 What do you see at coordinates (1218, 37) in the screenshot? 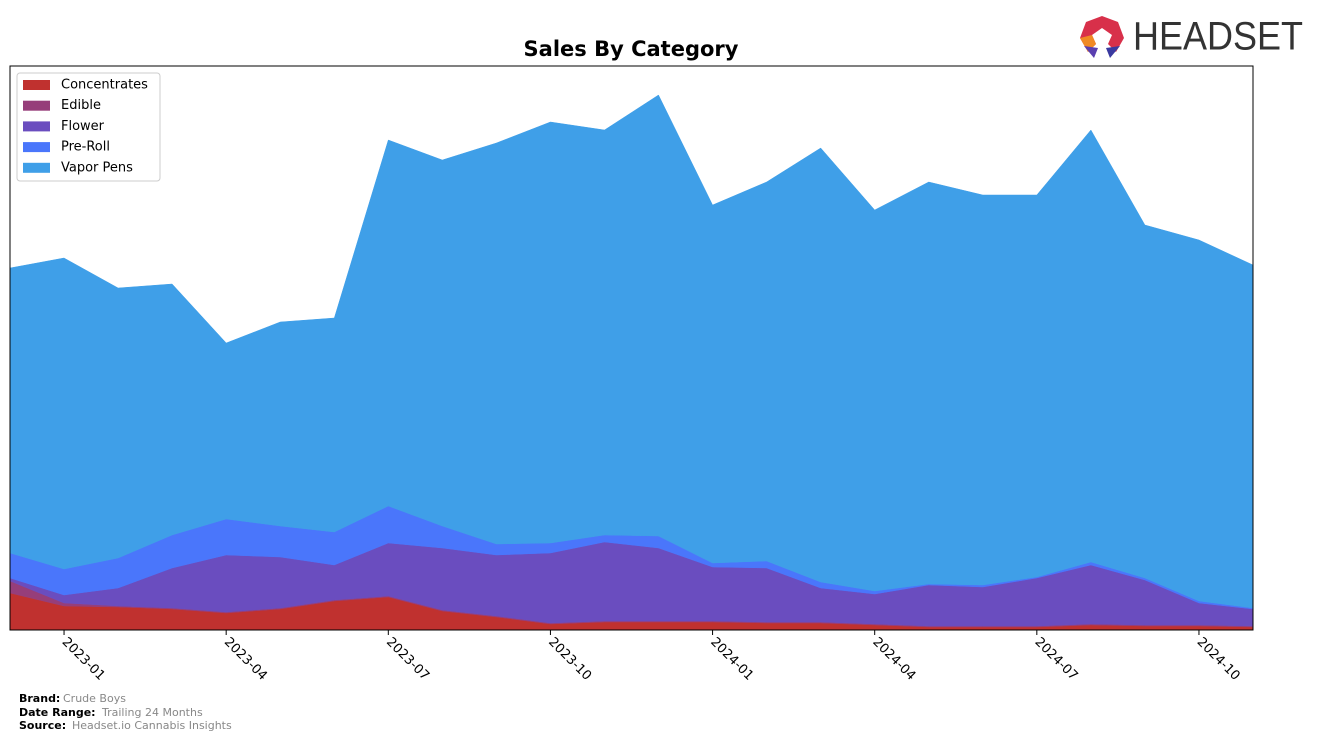
I see `logo-text: HEADSET` at bounding box center [1218, 37].